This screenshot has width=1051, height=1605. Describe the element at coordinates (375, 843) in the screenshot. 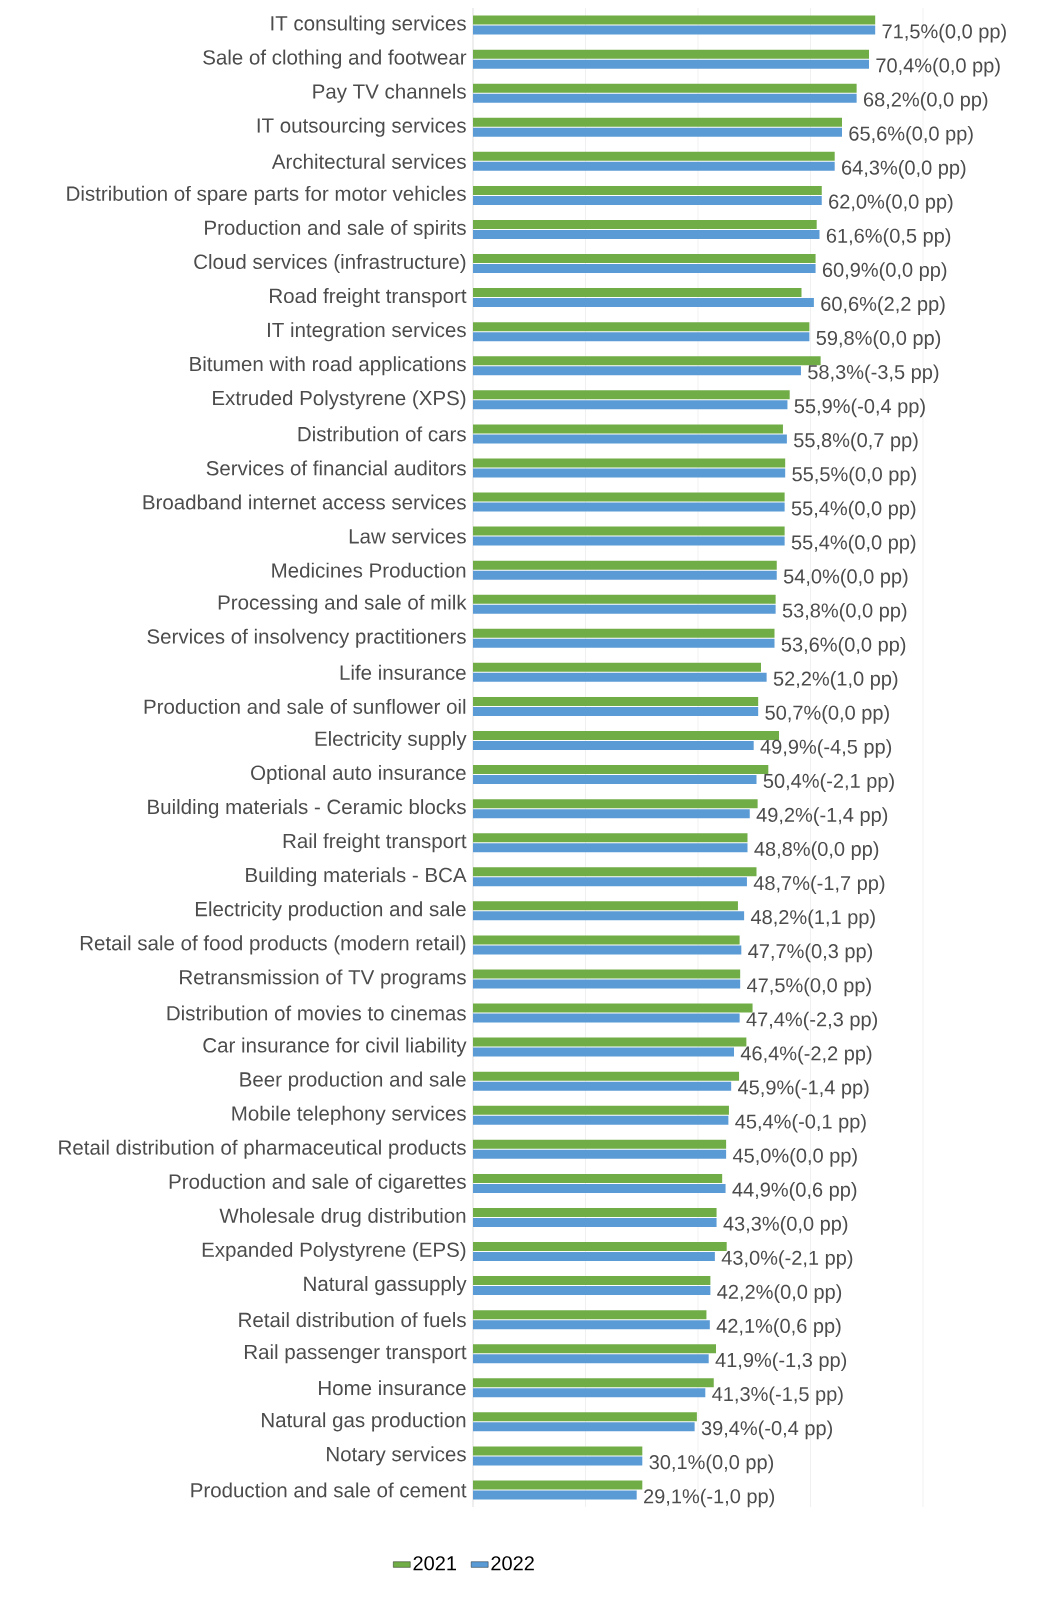

I see `y-tick-label: Rail freight transport` at that location.